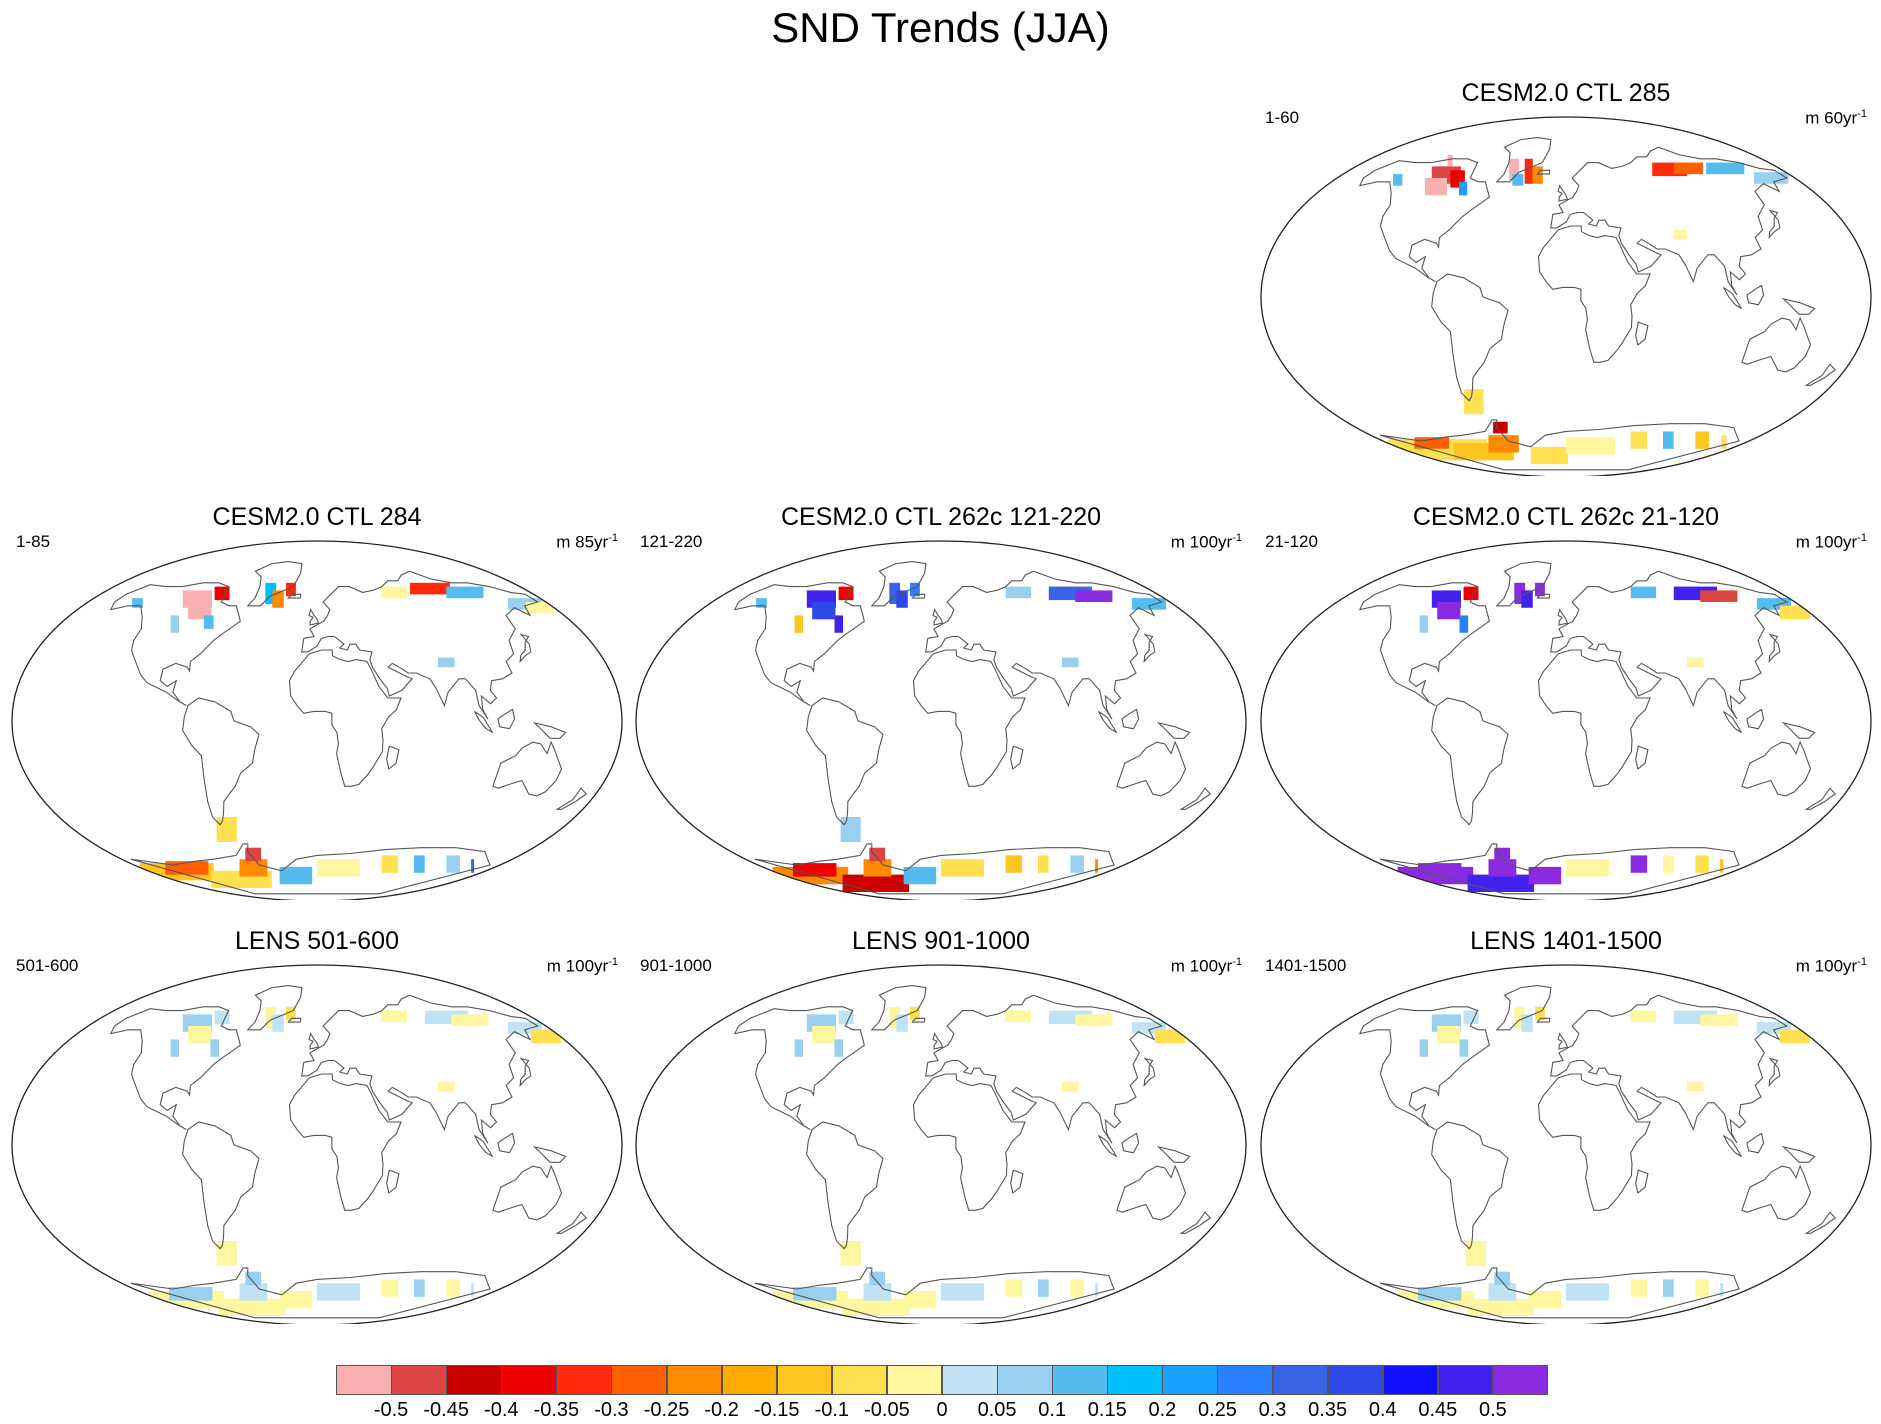 The image size is (1881, 1424). Describe the element at coordinates (1493, 1410) in the screenshot. I see `colorbar-tick-label: 0.5` at that location.